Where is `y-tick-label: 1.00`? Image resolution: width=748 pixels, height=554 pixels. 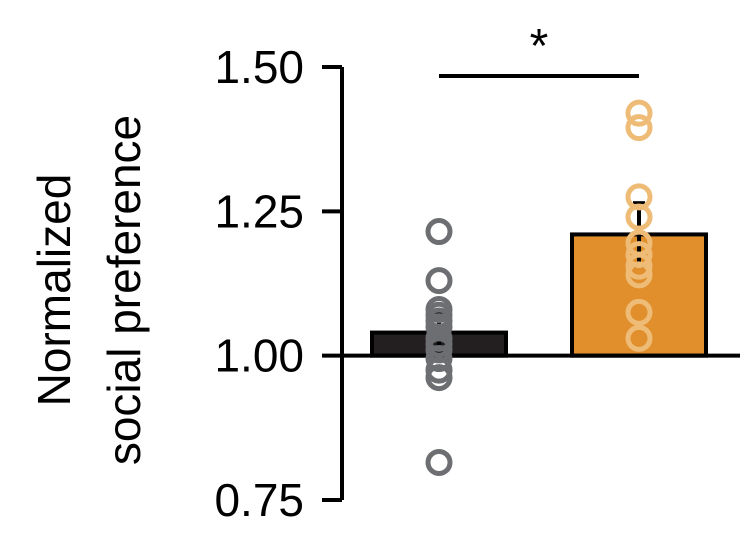
y-tick-label: 1.00 is located at coordinates (259, 356).